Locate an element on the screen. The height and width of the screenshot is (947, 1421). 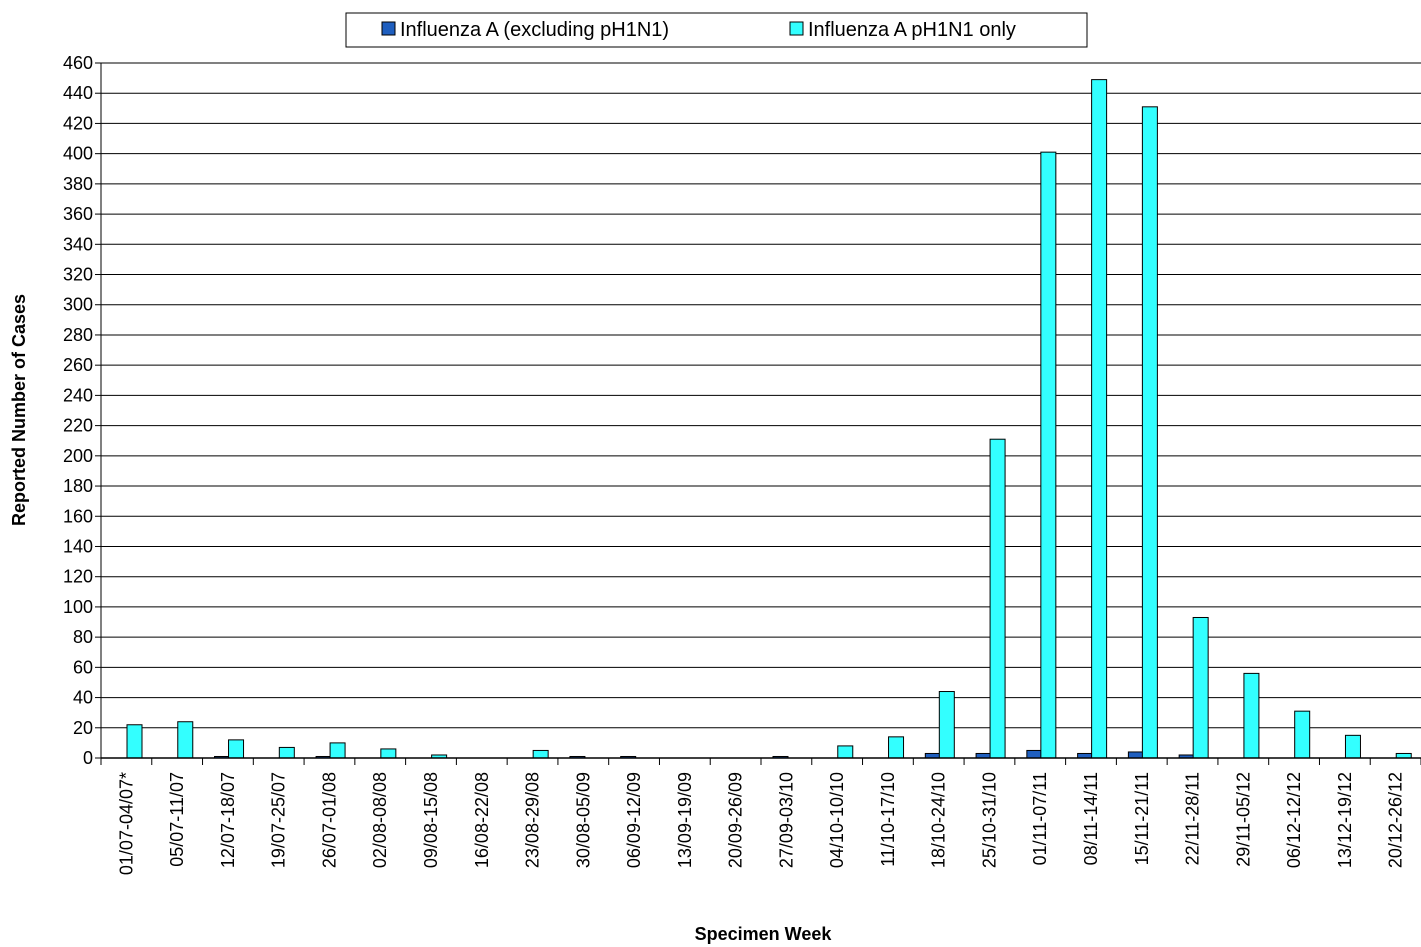
x-tick-label: 12/07-18/07 is located at coordinates (228, 820).